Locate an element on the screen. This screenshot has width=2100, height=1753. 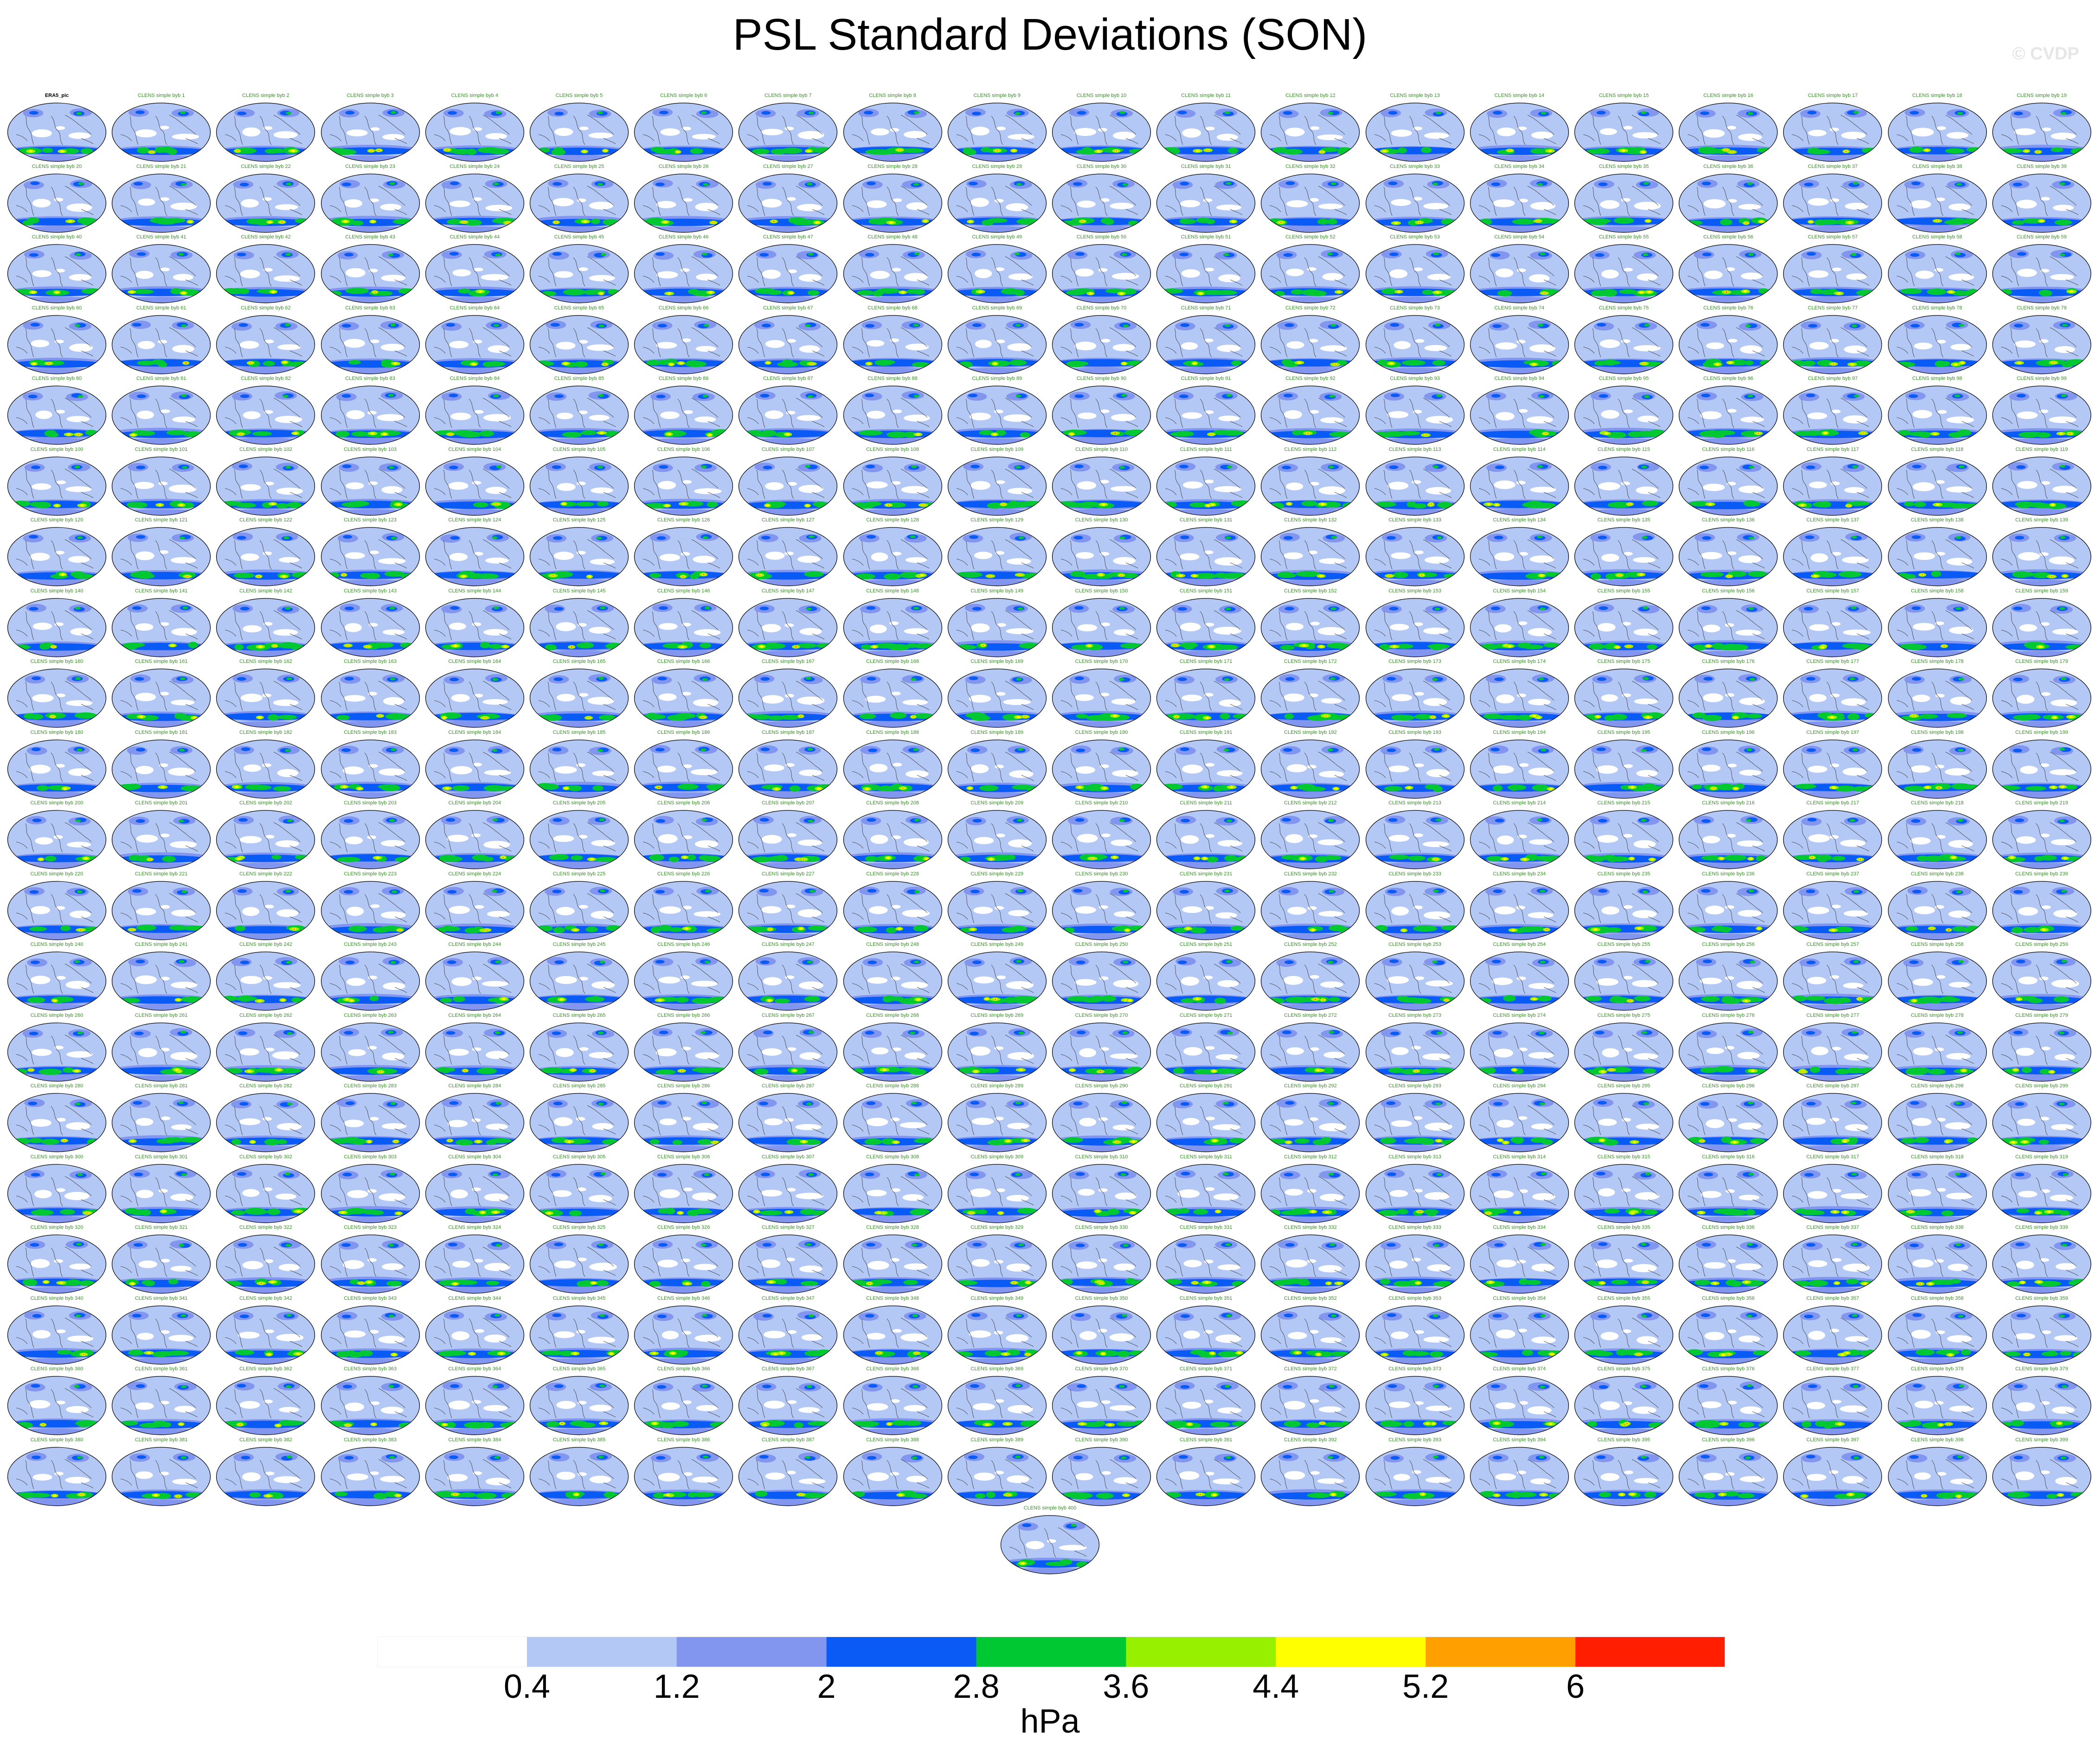
panel-title: CLENS simple byb 115 is located at coordinates (1624, 449).